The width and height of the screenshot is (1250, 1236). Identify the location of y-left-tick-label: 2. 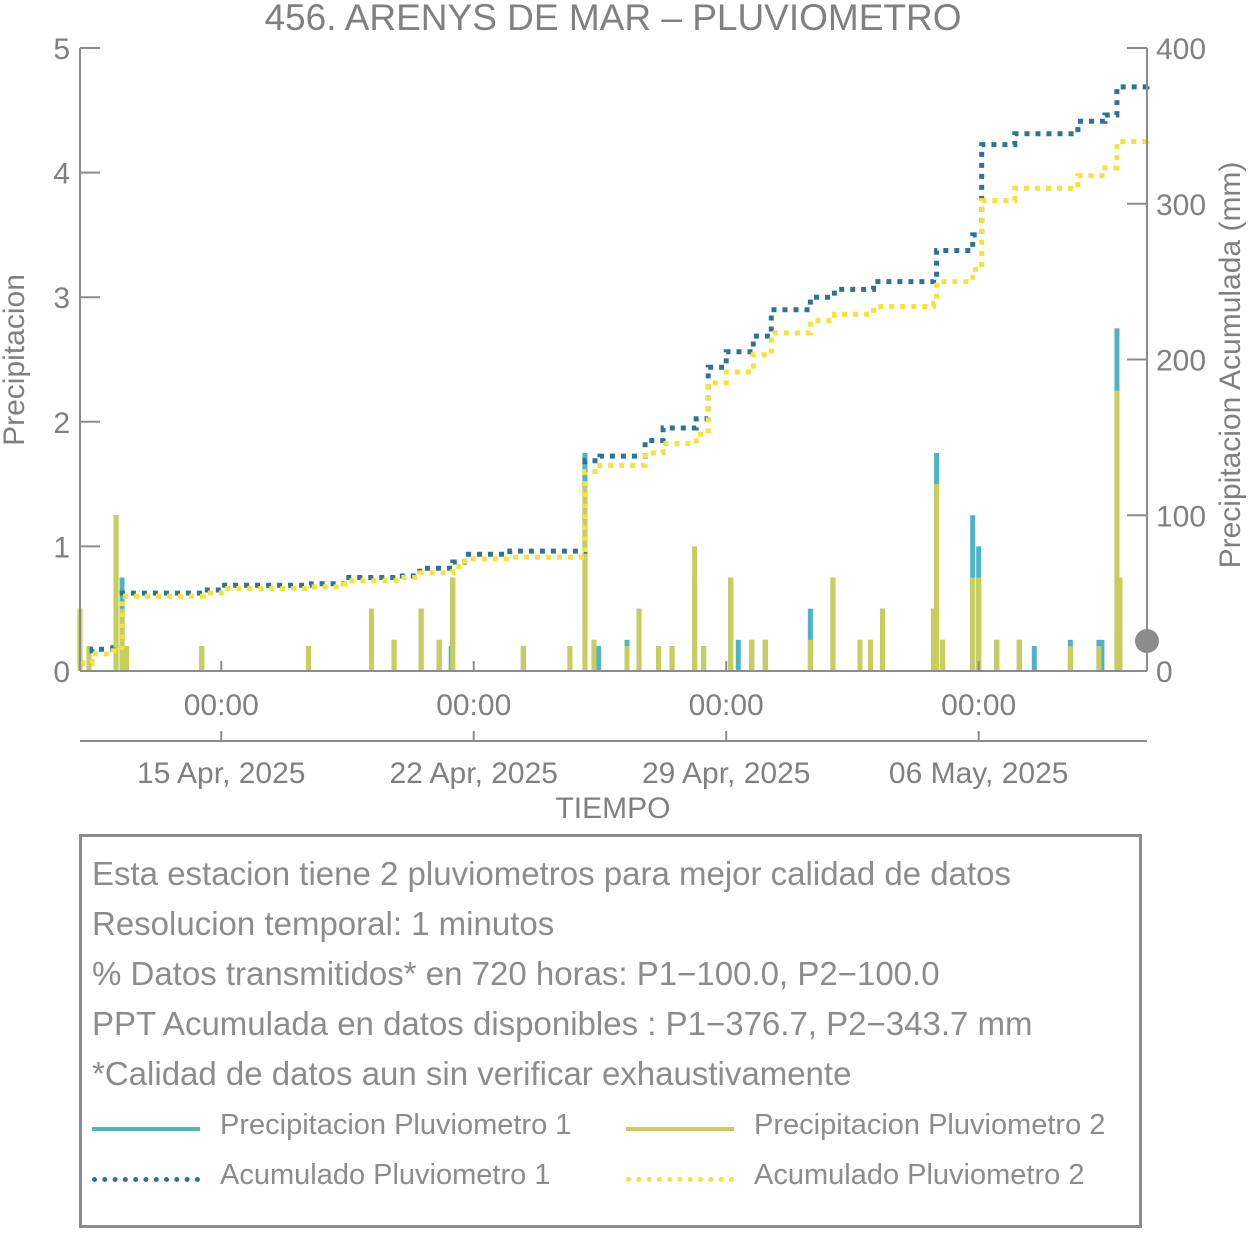
(61, 423).